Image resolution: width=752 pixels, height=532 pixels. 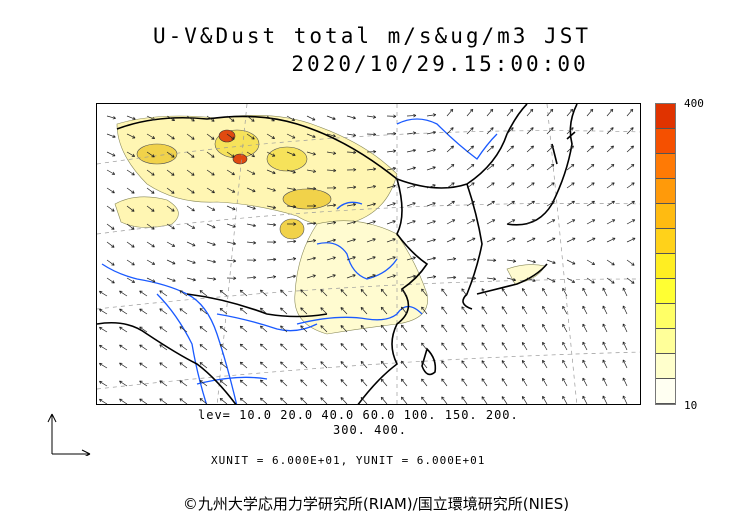 What do you see at coordinates (694, 103) in the screenshot?
I see `colorbar-max-label: 400` at bounding box center [694, 103].